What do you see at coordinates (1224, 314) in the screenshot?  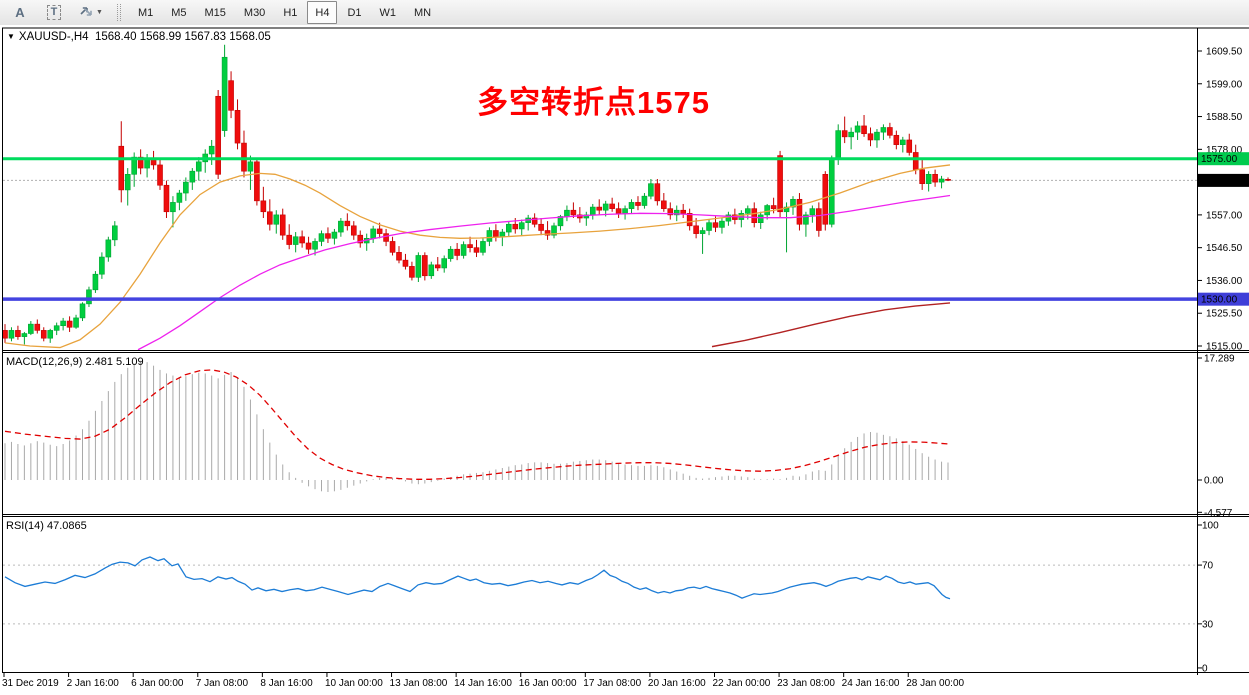 I see `price-axis-label: 1525.50` at bounding box center [1224, 314].